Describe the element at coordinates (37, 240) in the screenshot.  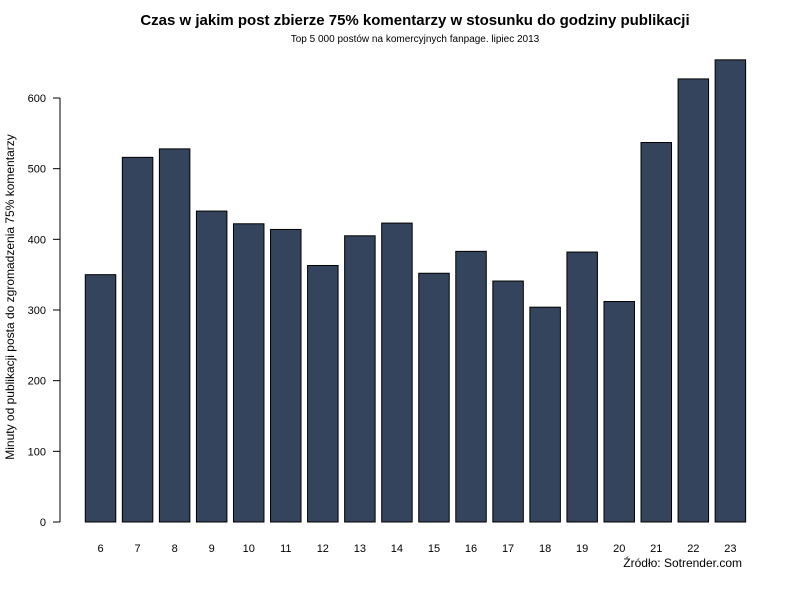
I see `y-tick-label: 400` at that location.